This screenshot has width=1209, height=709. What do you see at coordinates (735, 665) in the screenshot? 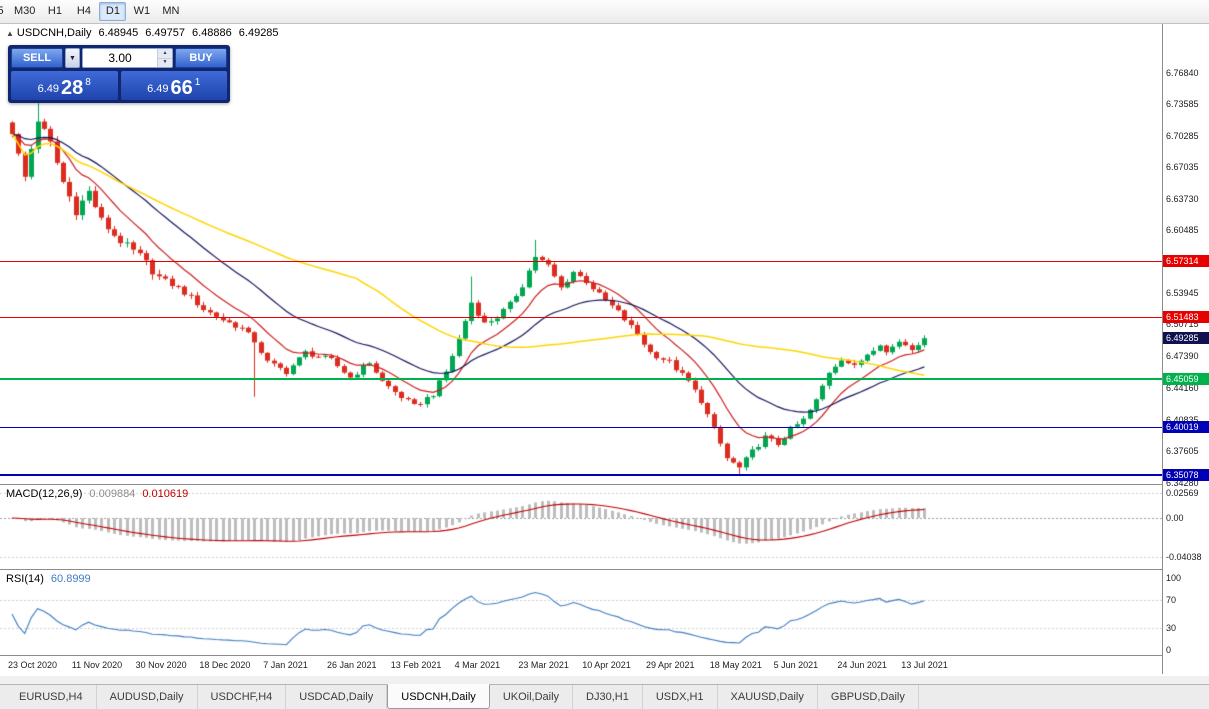
I see `date-label: 18 May 2021` at bounding box center [735, 665].